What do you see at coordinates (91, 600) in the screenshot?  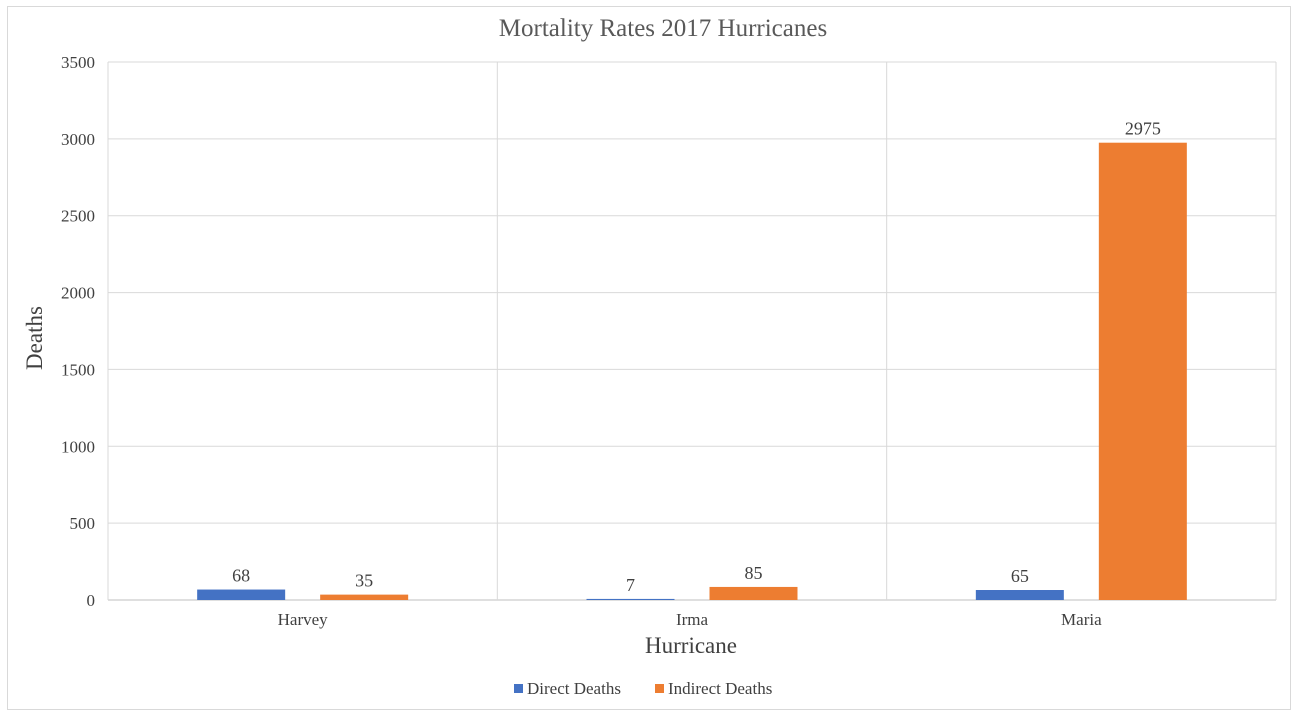 I see `y-tick-label: 0` at bounding box center [91, 600].